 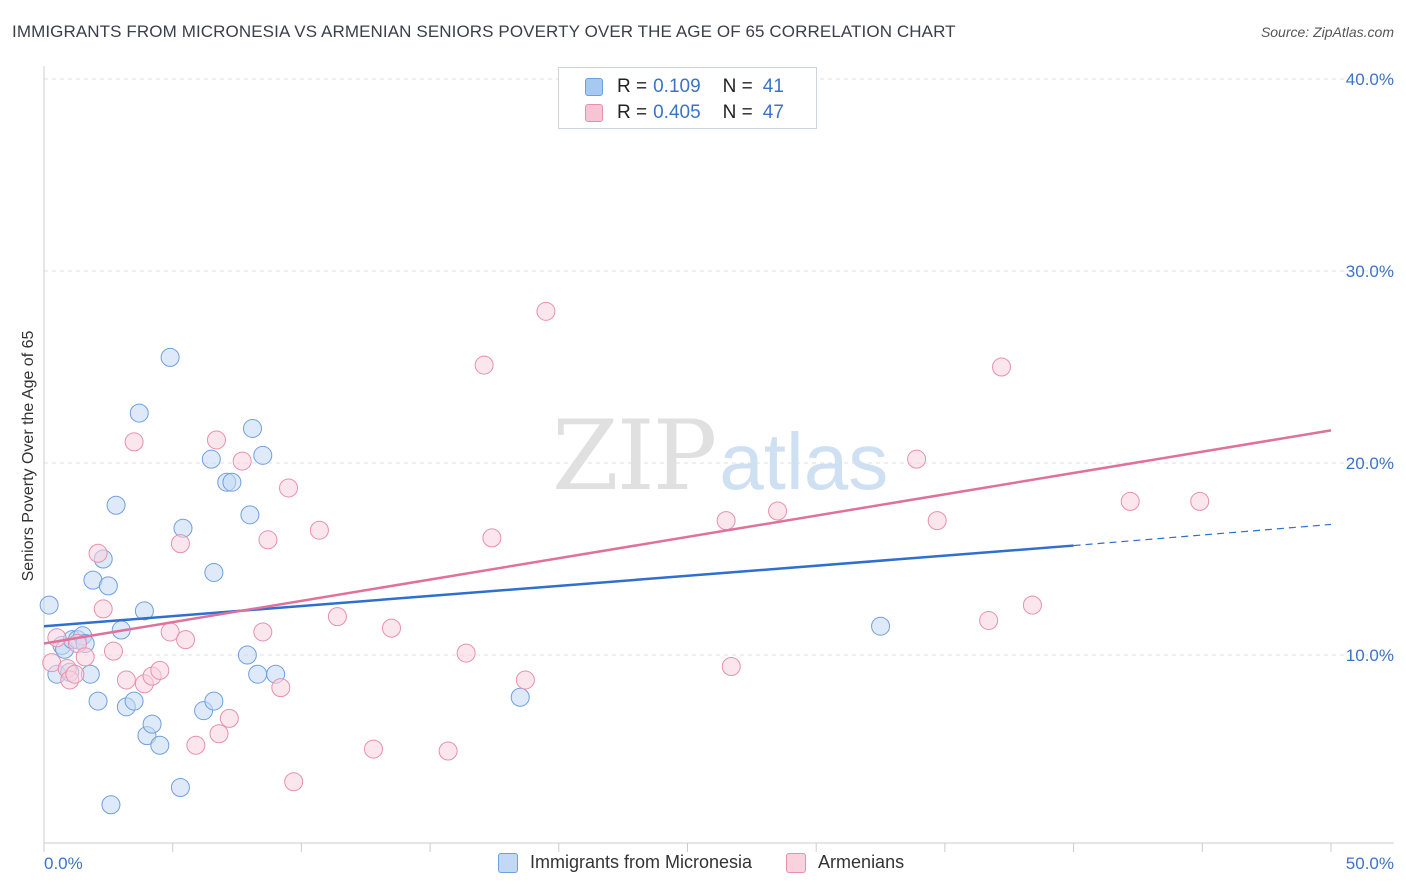 I want to click on legend-label-armenians: Armenians, so click(x=861, y=862).